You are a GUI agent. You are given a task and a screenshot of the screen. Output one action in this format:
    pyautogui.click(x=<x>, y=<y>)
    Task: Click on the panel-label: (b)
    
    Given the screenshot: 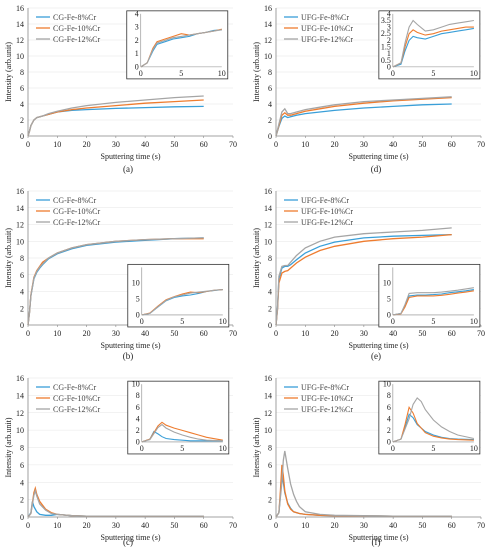 What is the action you would take?
    pyautogui.click(x=128, y=356)
    